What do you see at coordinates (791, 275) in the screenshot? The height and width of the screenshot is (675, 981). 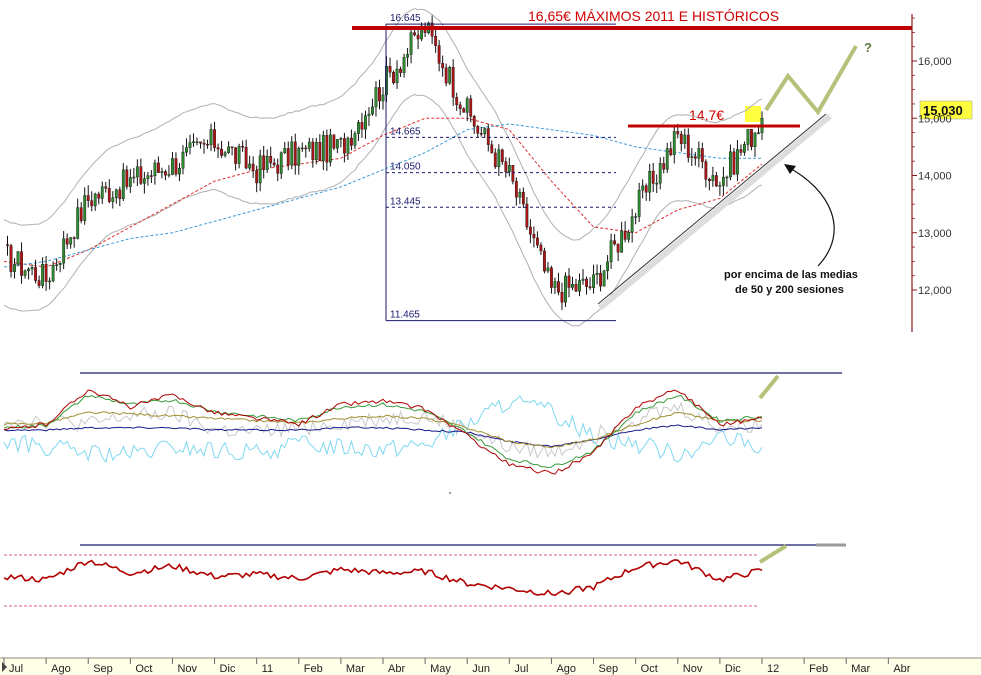 I see `annotation-line-1: por encima de las medias` at bounding box center [791, 275].